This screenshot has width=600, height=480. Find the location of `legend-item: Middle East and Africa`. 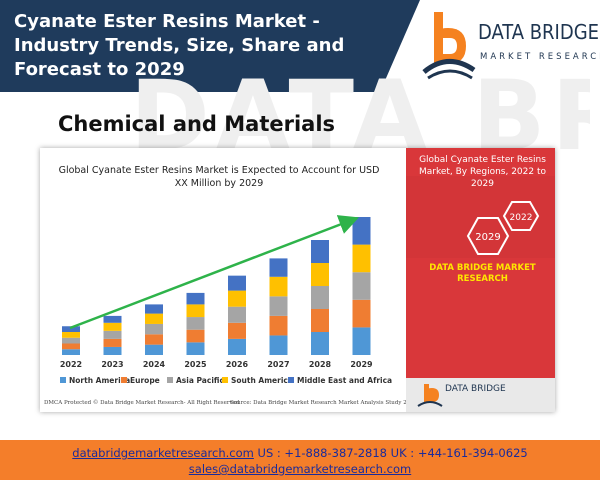

legend-item: Middle East and Africa is located at coordinates (340, 380).